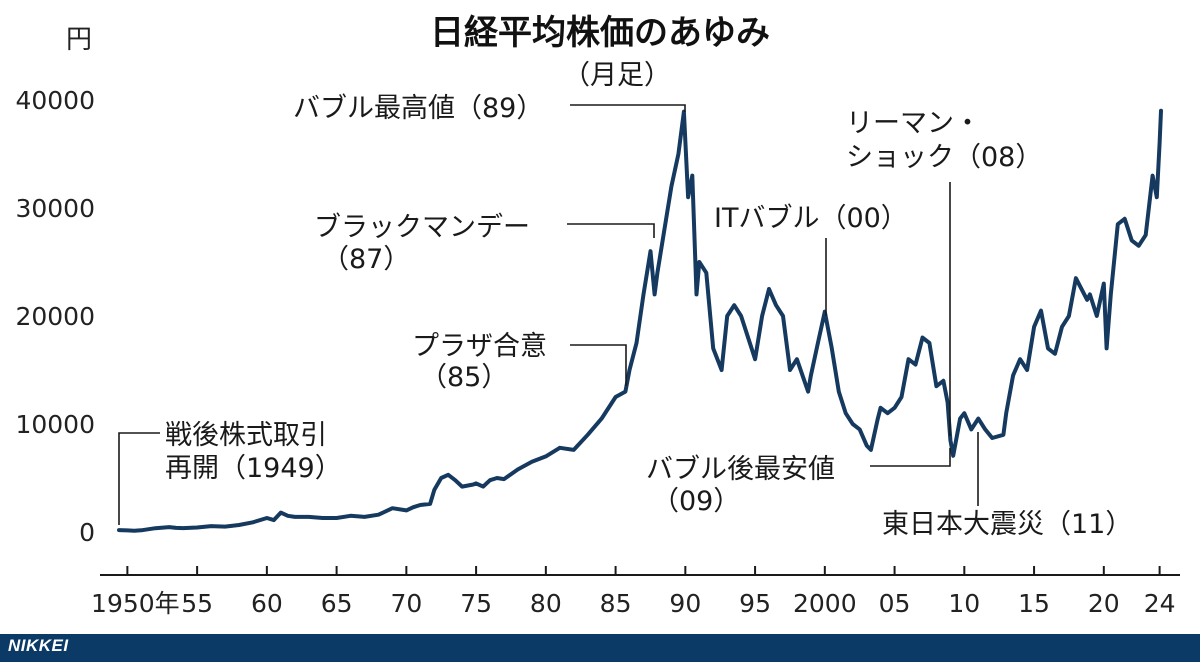 Image resolution: width=1200 pixels, height=662 pixels. What do you see at coordinates (825, 603) in the screenshot?
I see `x-tick-label: 2000` at bounding box center [825, 603].